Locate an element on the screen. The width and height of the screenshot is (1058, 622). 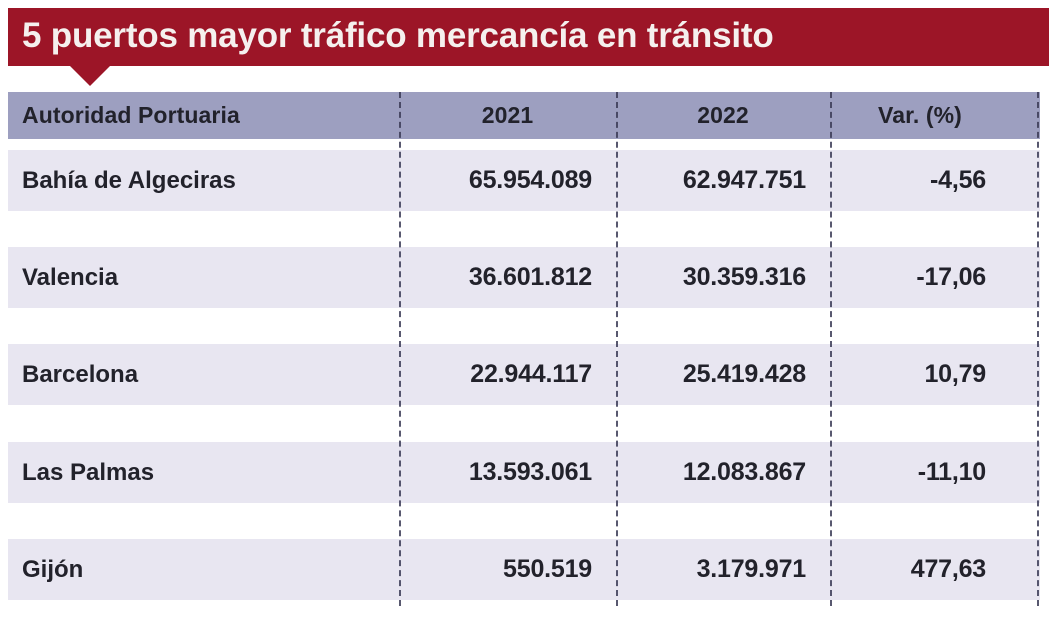
cell-2022: 12.083.867 is located at coordinates (744, 472).